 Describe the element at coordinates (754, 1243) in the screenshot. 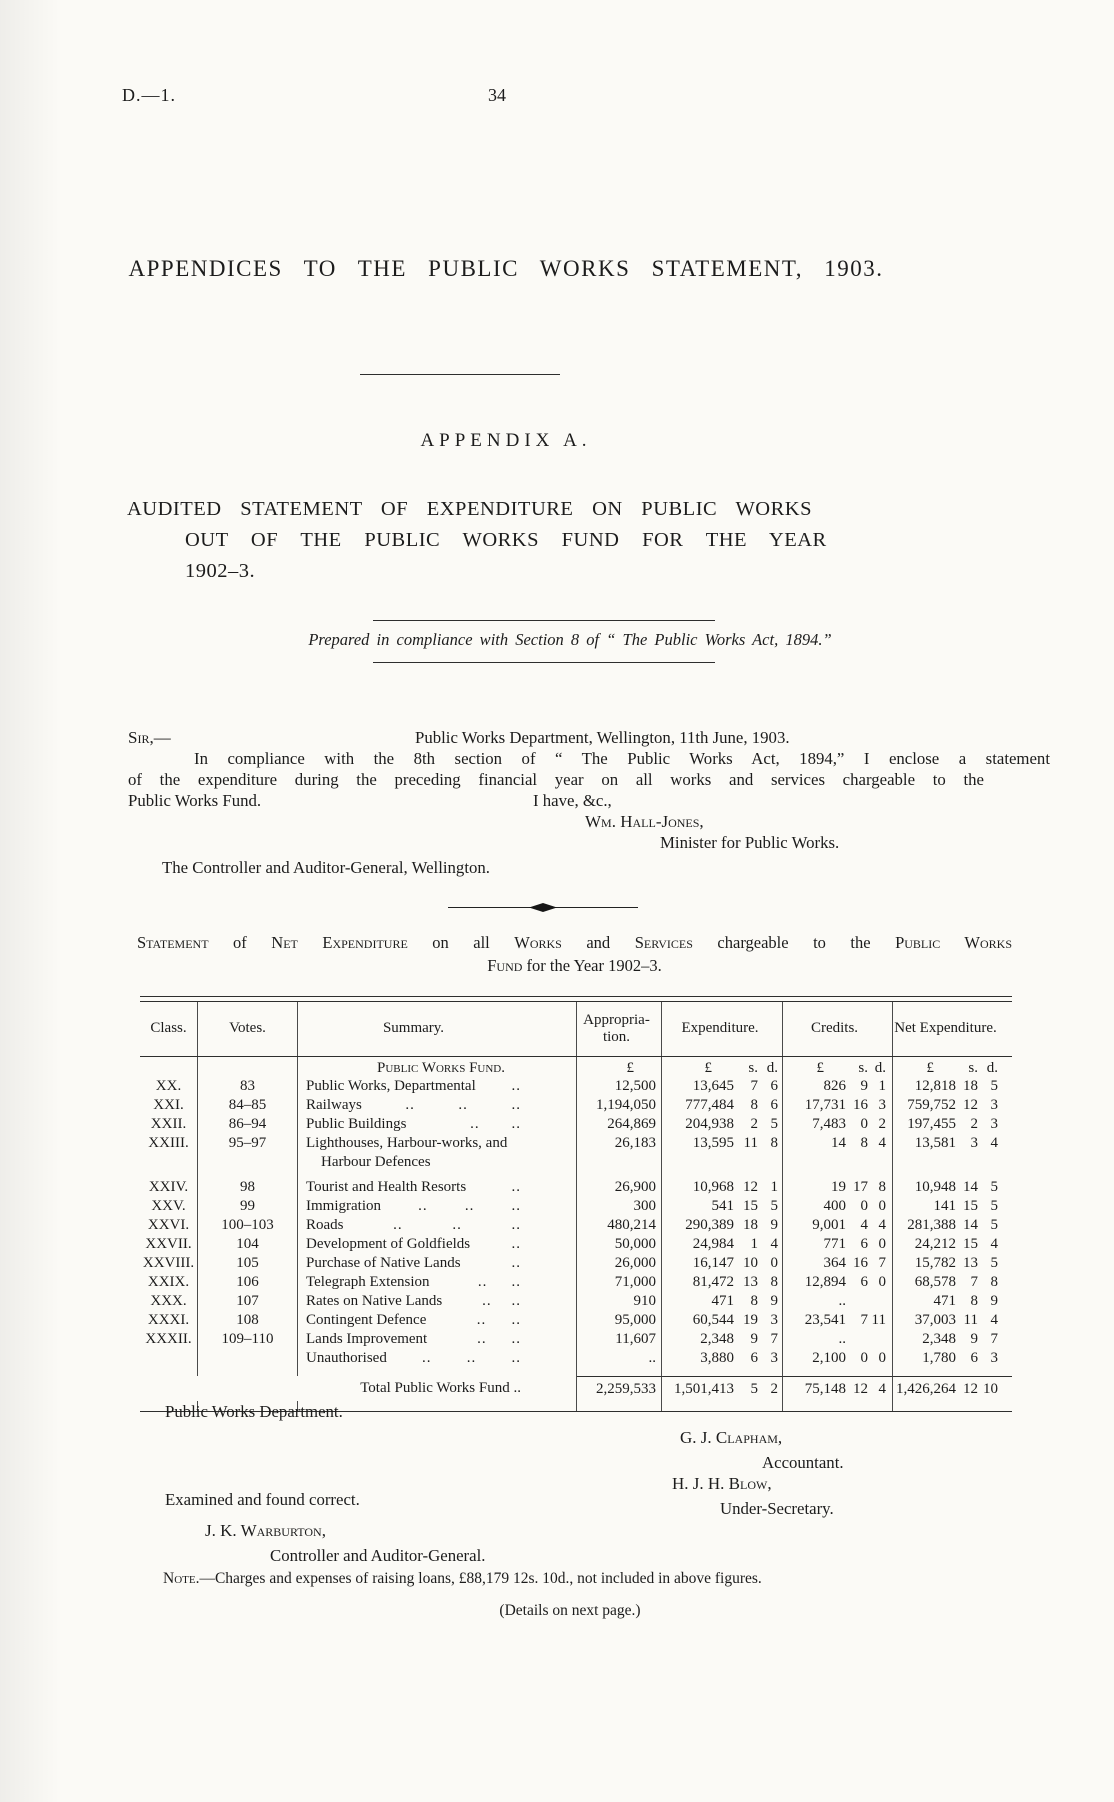

I see `amount-shillings: 1` at that location.